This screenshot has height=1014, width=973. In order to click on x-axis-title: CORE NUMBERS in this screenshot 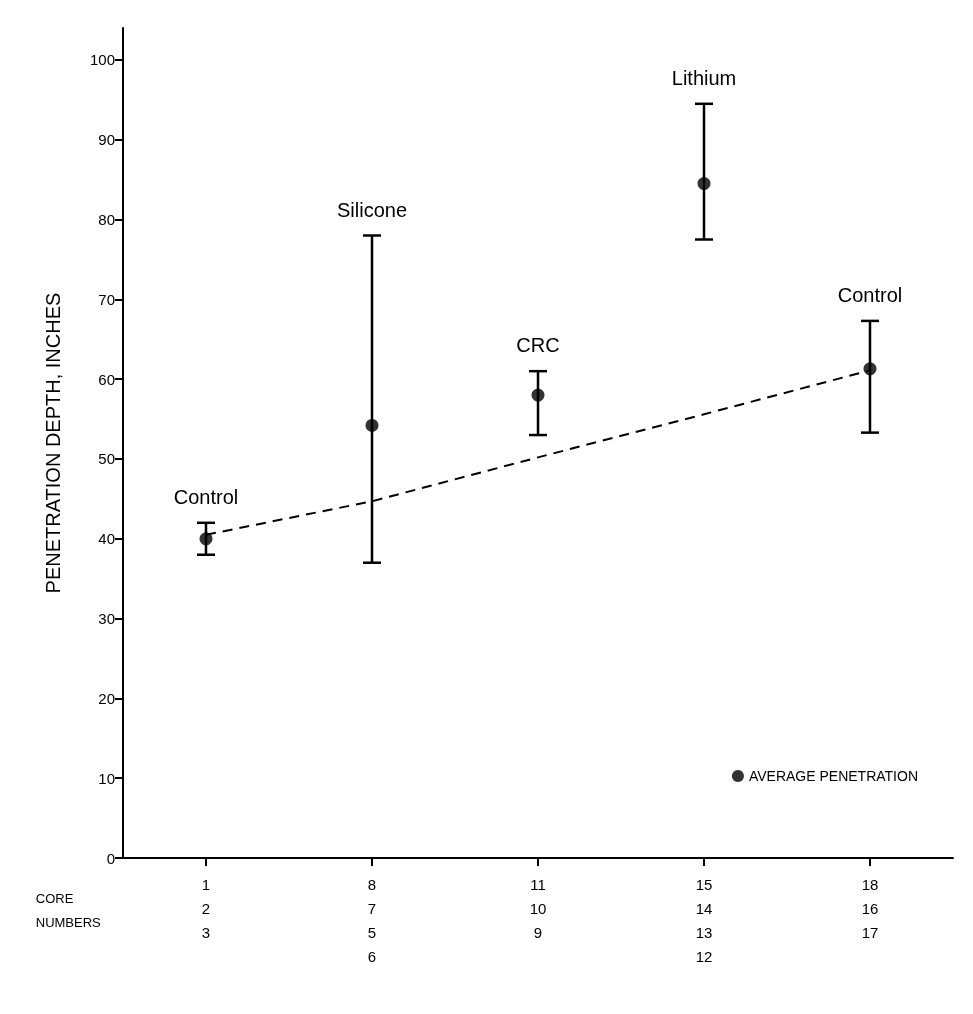, I will do `click(68, 910)`.